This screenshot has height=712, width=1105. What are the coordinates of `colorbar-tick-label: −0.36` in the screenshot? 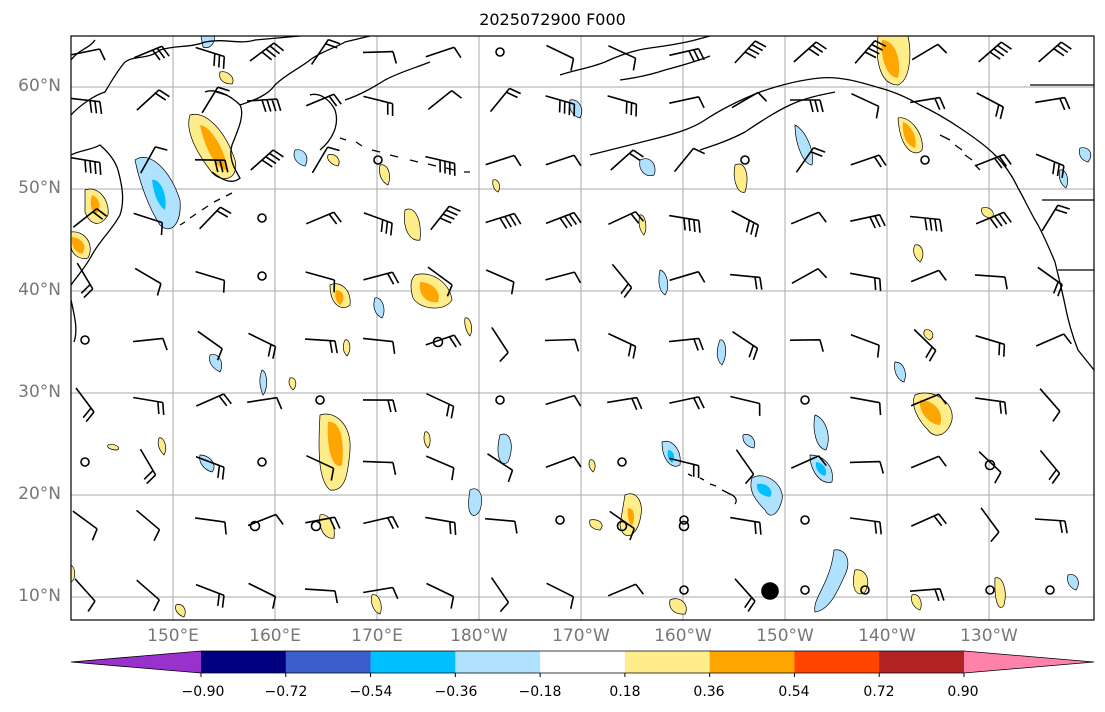 It's located at (456, 692).